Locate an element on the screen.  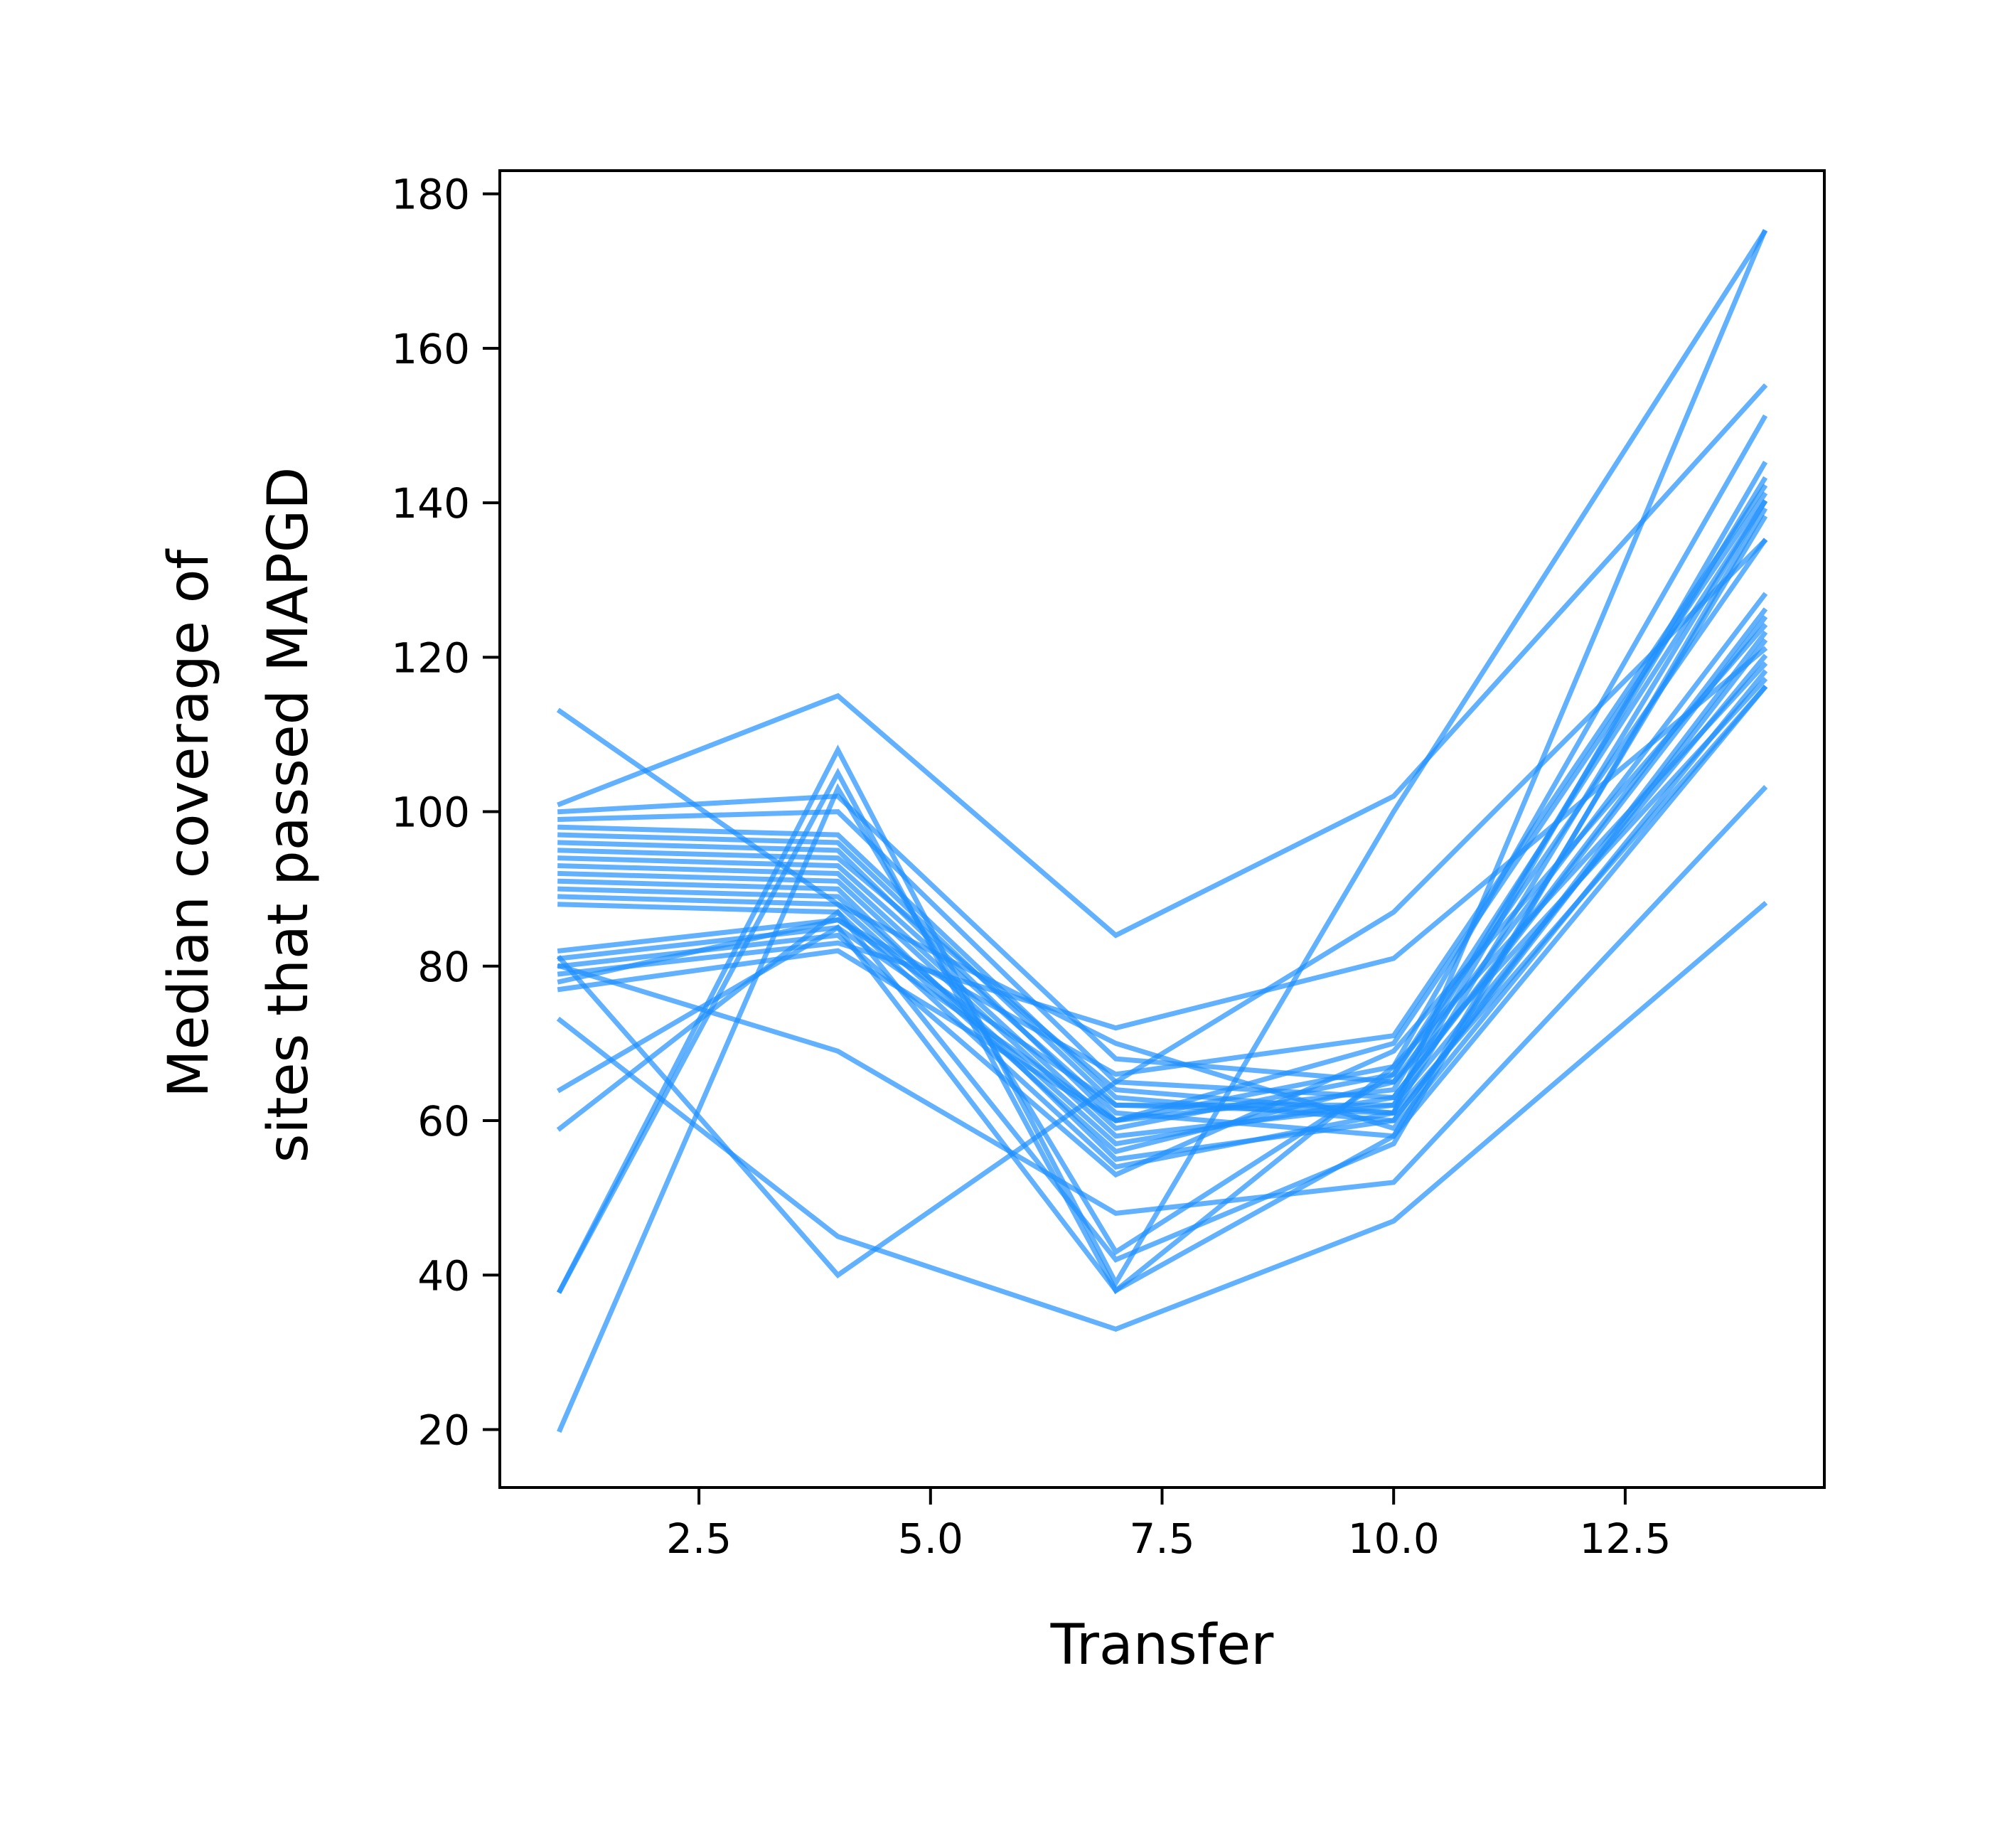
x-axis-ticks: 2.5 5.0 7.5 10.0 12.5 is located at coordinates (1168, 1525).